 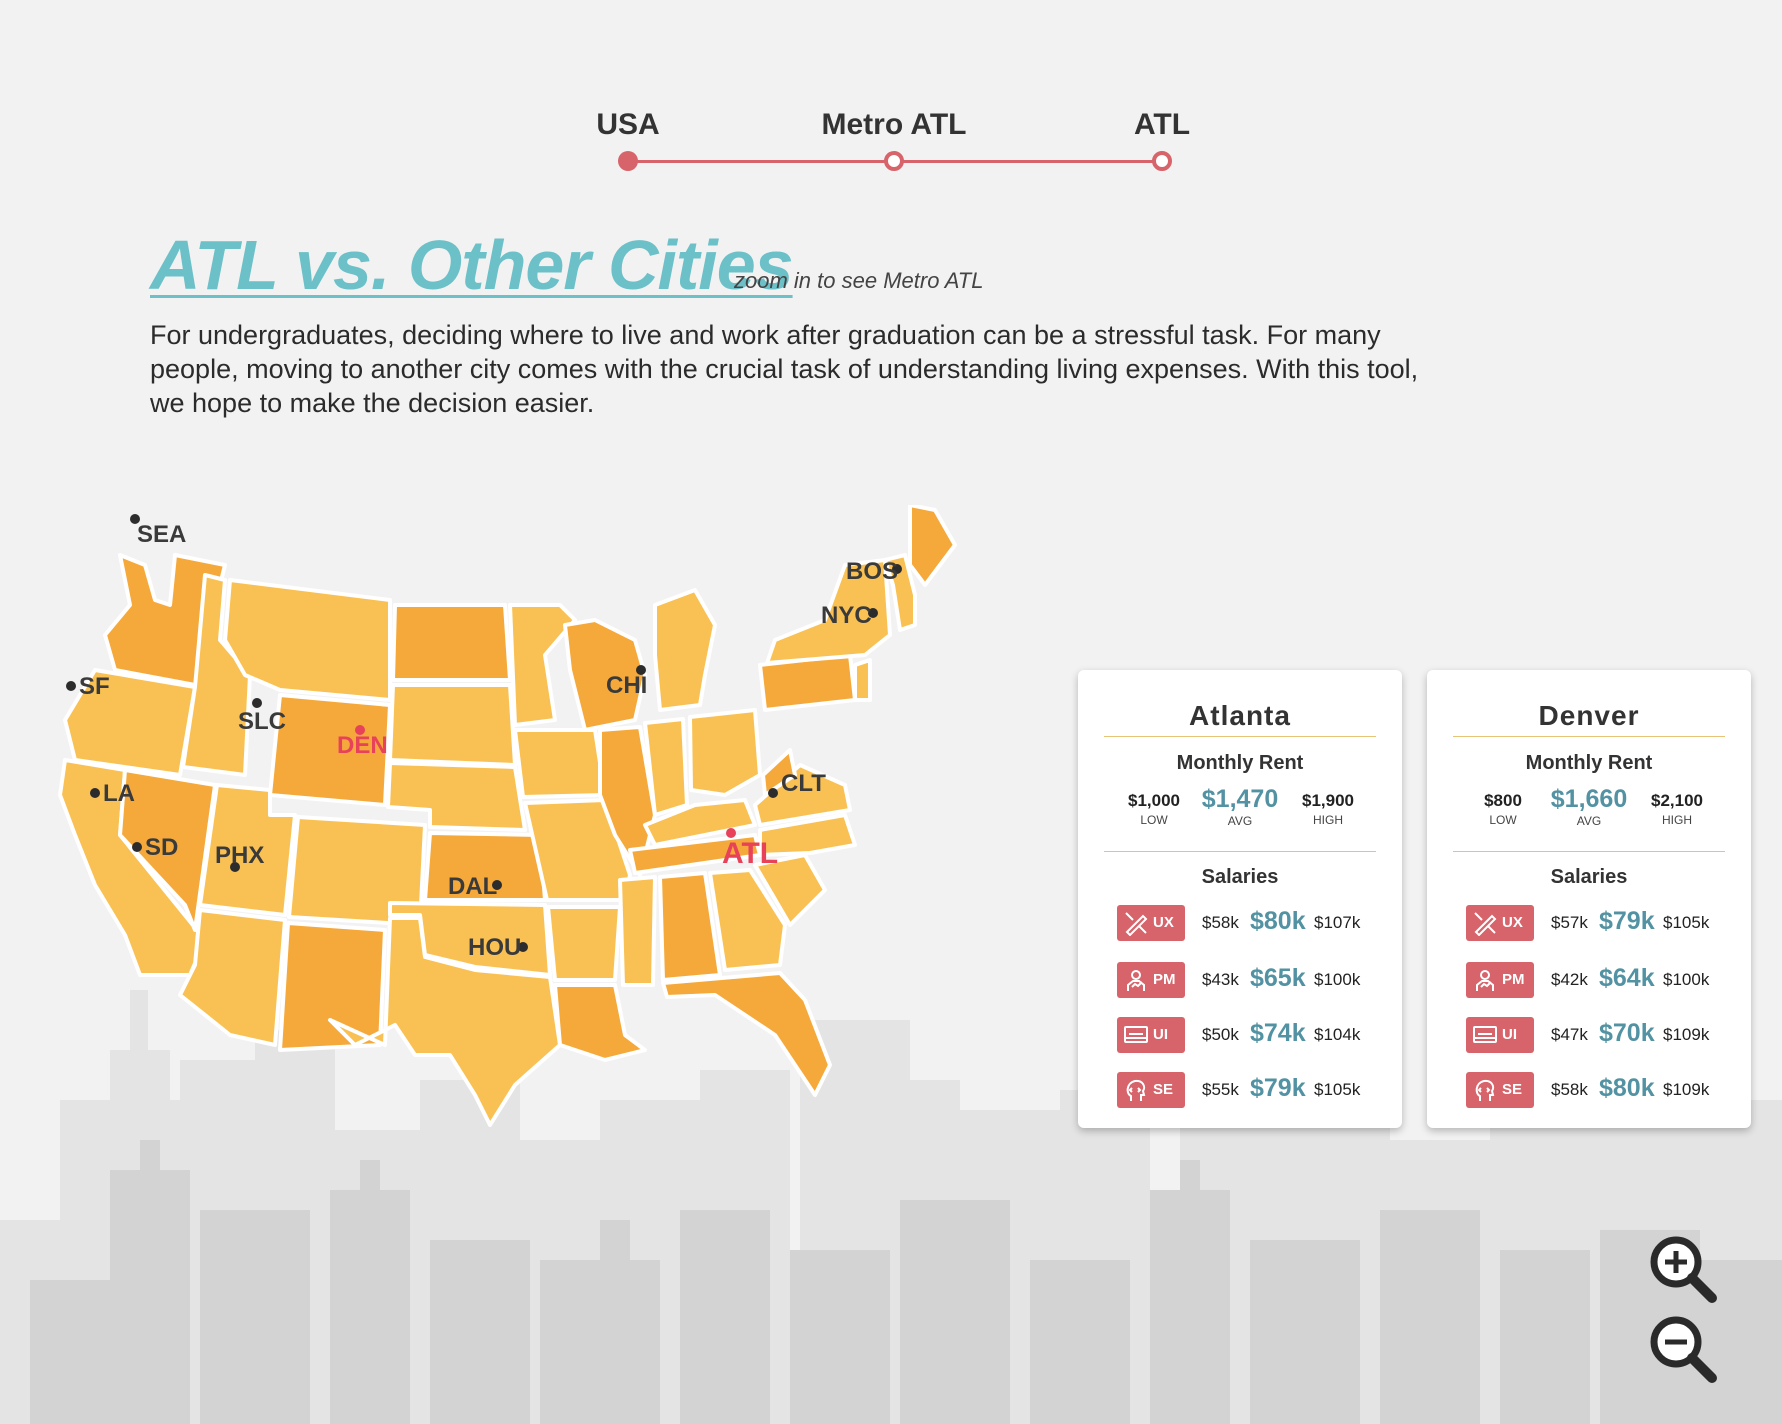 What do you see at coordinates (1278, 978) in the screenshot?
I see `salary-avg: $65k` at bounding box center [1278, 978].